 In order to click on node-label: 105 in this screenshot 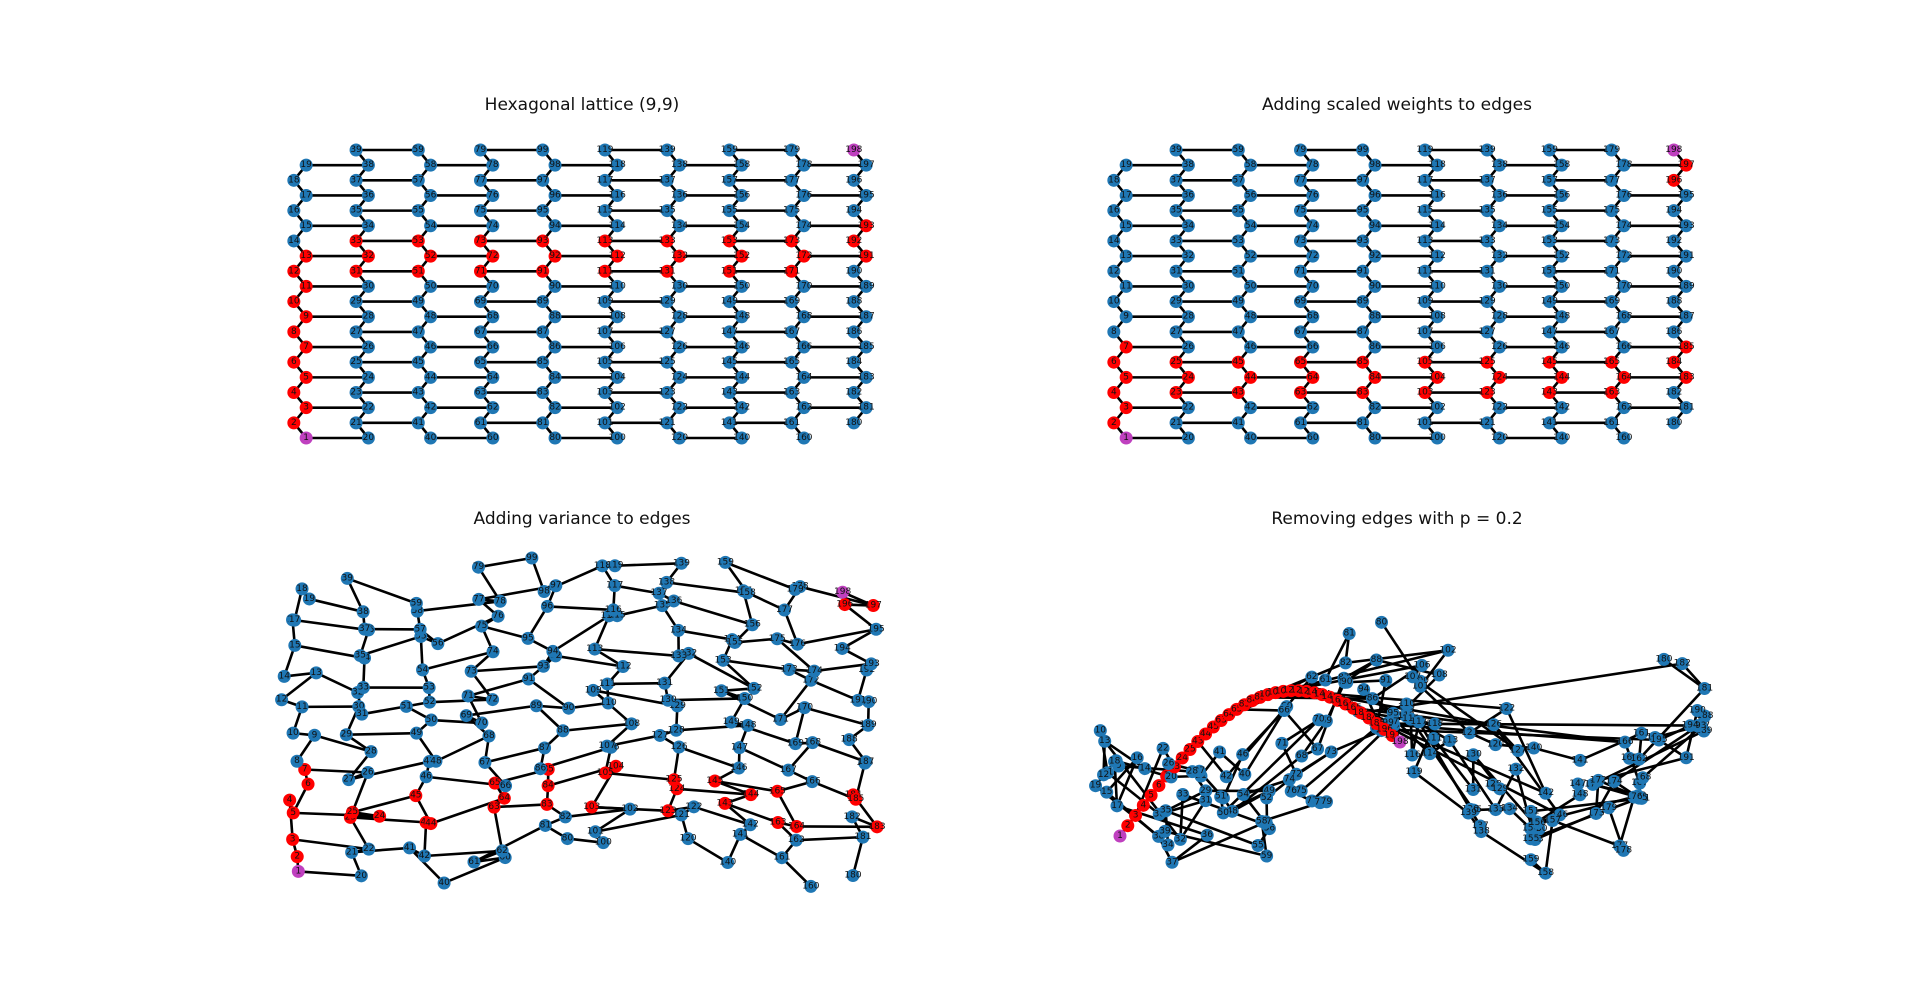, I will do `click(604, 362)`.